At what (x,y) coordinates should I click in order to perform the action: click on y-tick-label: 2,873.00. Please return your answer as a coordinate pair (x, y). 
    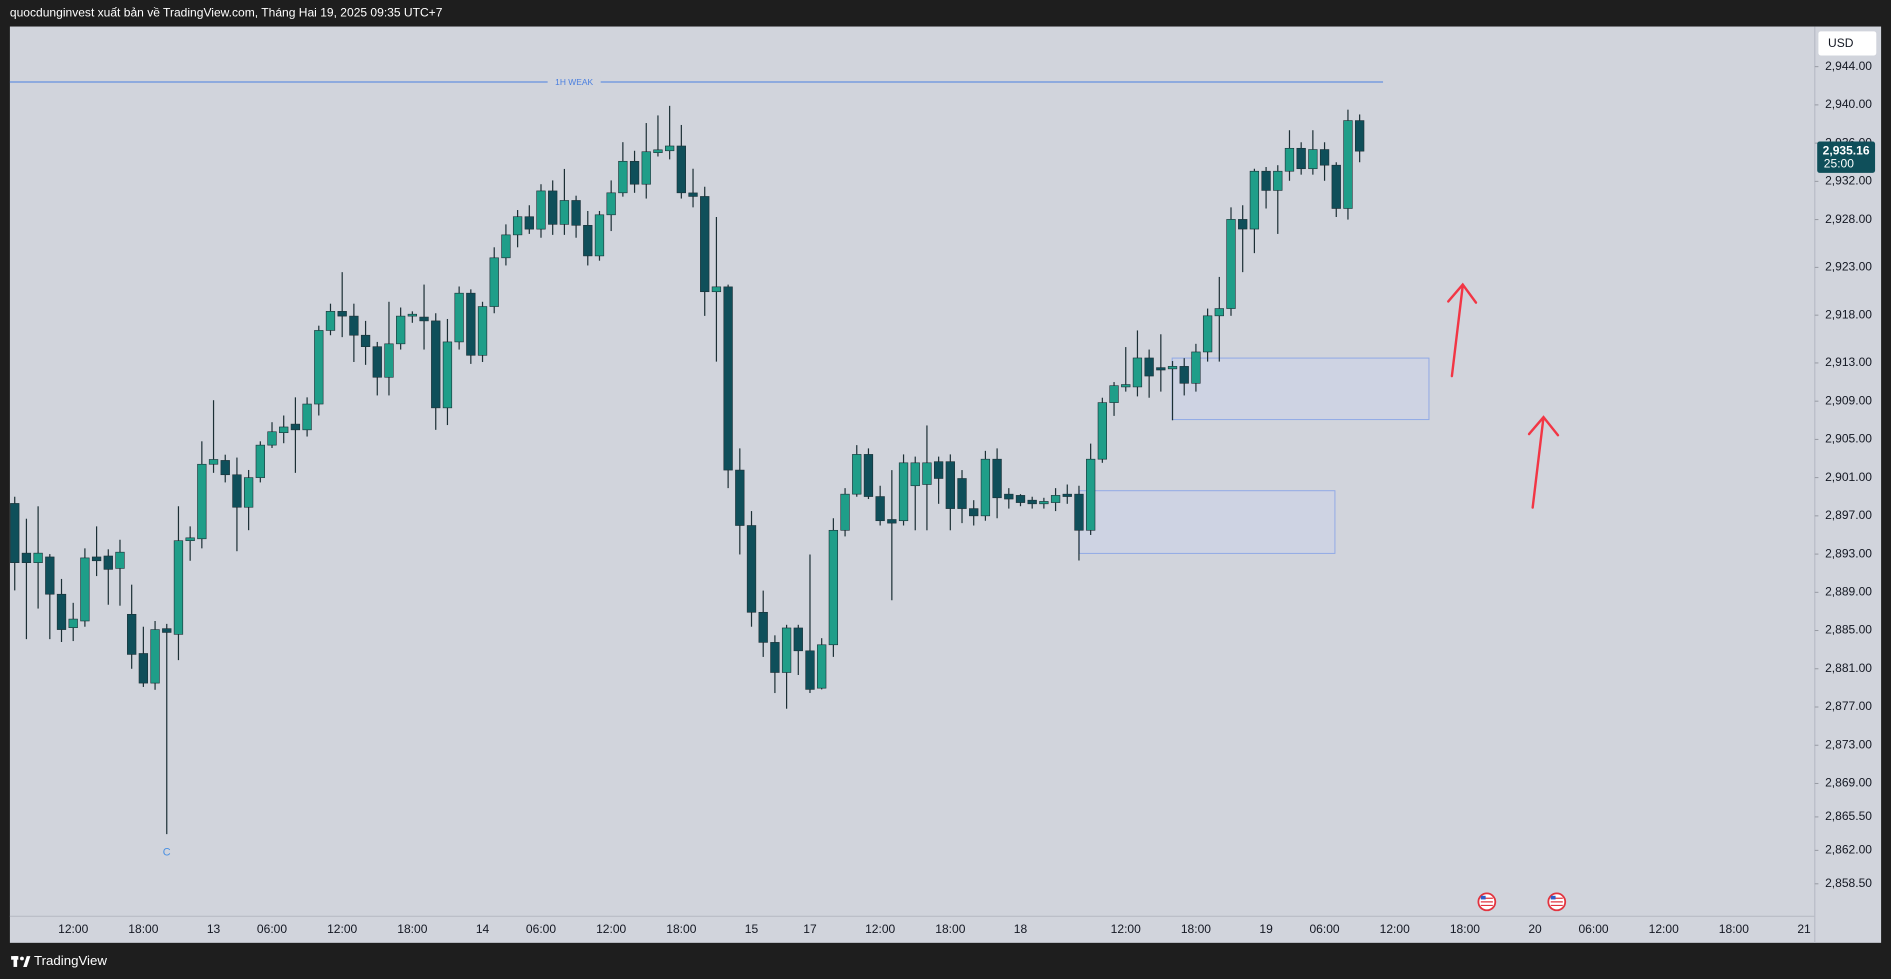
    Looking at the image, I should click on (1848, 744).